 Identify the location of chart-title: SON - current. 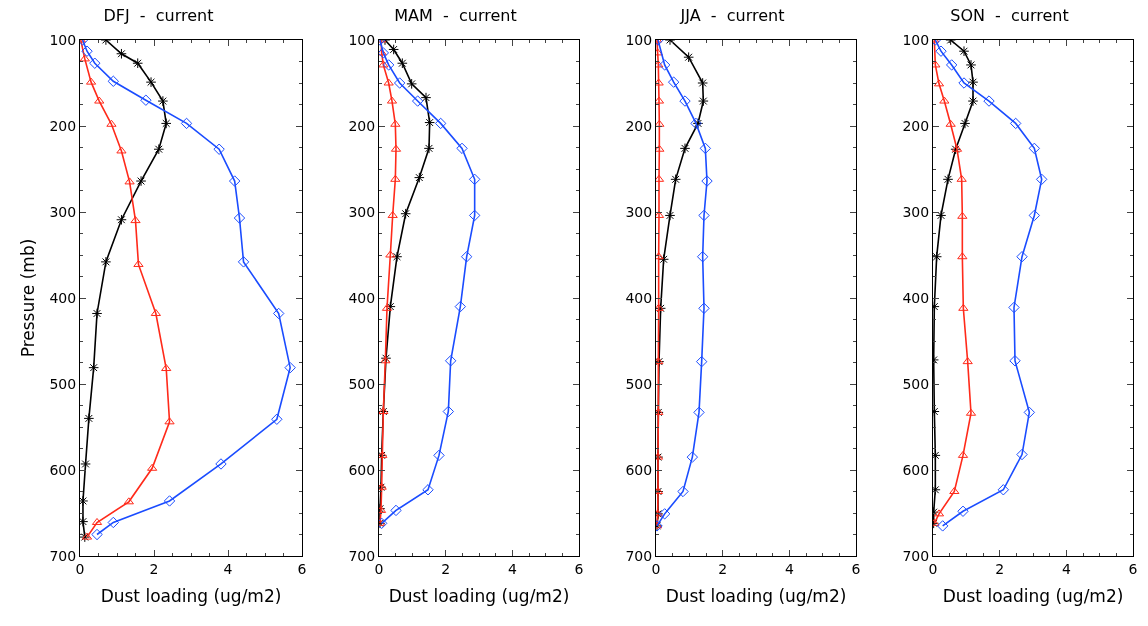
(1009, 15).